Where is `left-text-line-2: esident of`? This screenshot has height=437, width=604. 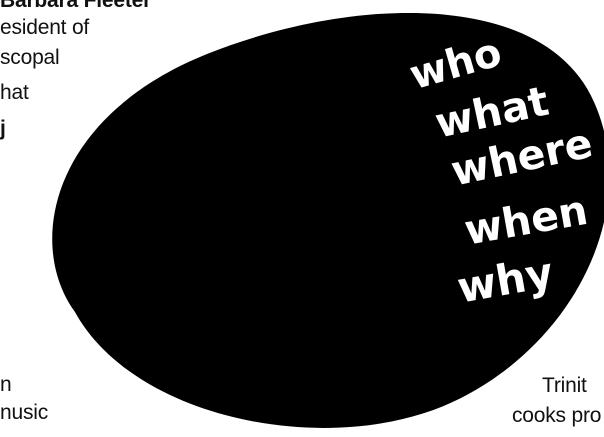 left-text-line-2: esident of is located at coordinates (45, 27).